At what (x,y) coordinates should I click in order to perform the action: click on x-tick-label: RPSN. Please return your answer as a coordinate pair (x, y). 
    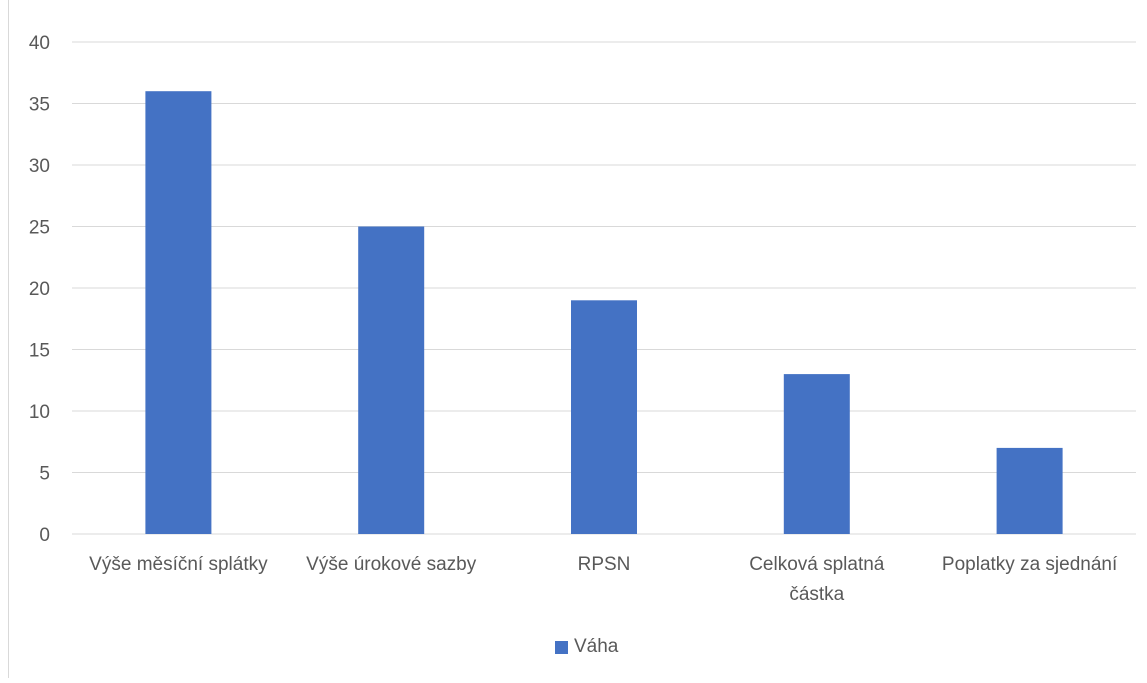
    Looking at the image, I should click on (604, 564).